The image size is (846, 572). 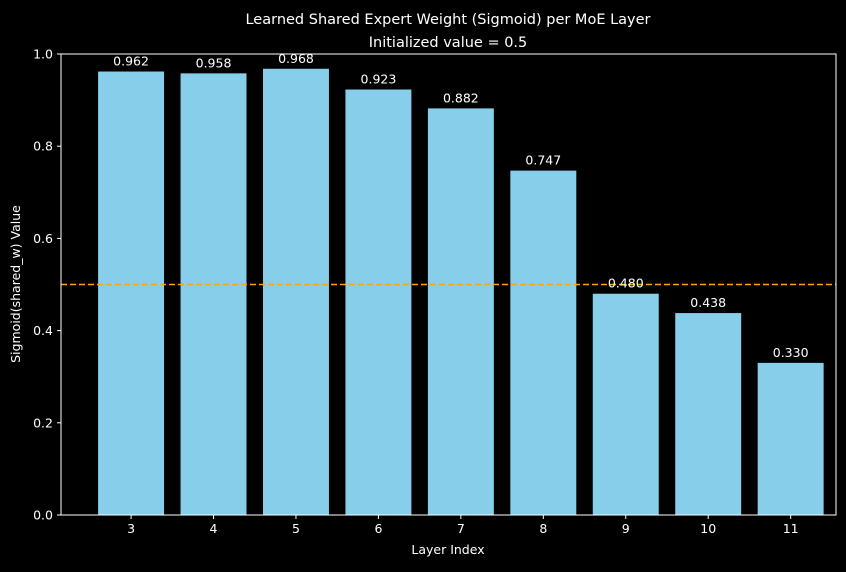 I want to click on x-ticks-layer: 3 4 5 6 7 8 9 10 11, so click(x=463, y=525).